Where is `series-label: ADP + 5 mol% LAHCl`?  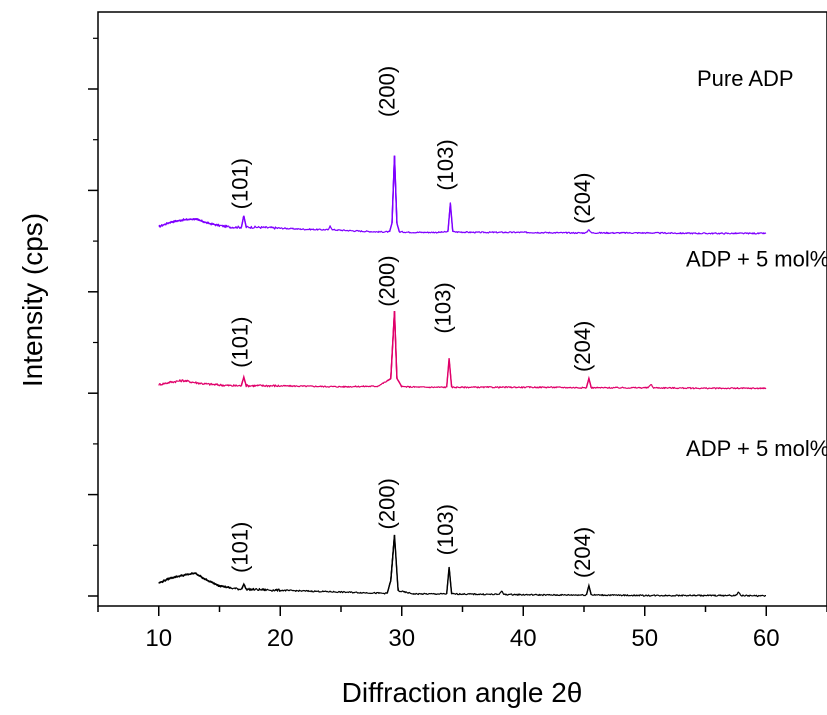 series-label: ADP + 5 mol% LAHCl is located at coordinates (756, 448).